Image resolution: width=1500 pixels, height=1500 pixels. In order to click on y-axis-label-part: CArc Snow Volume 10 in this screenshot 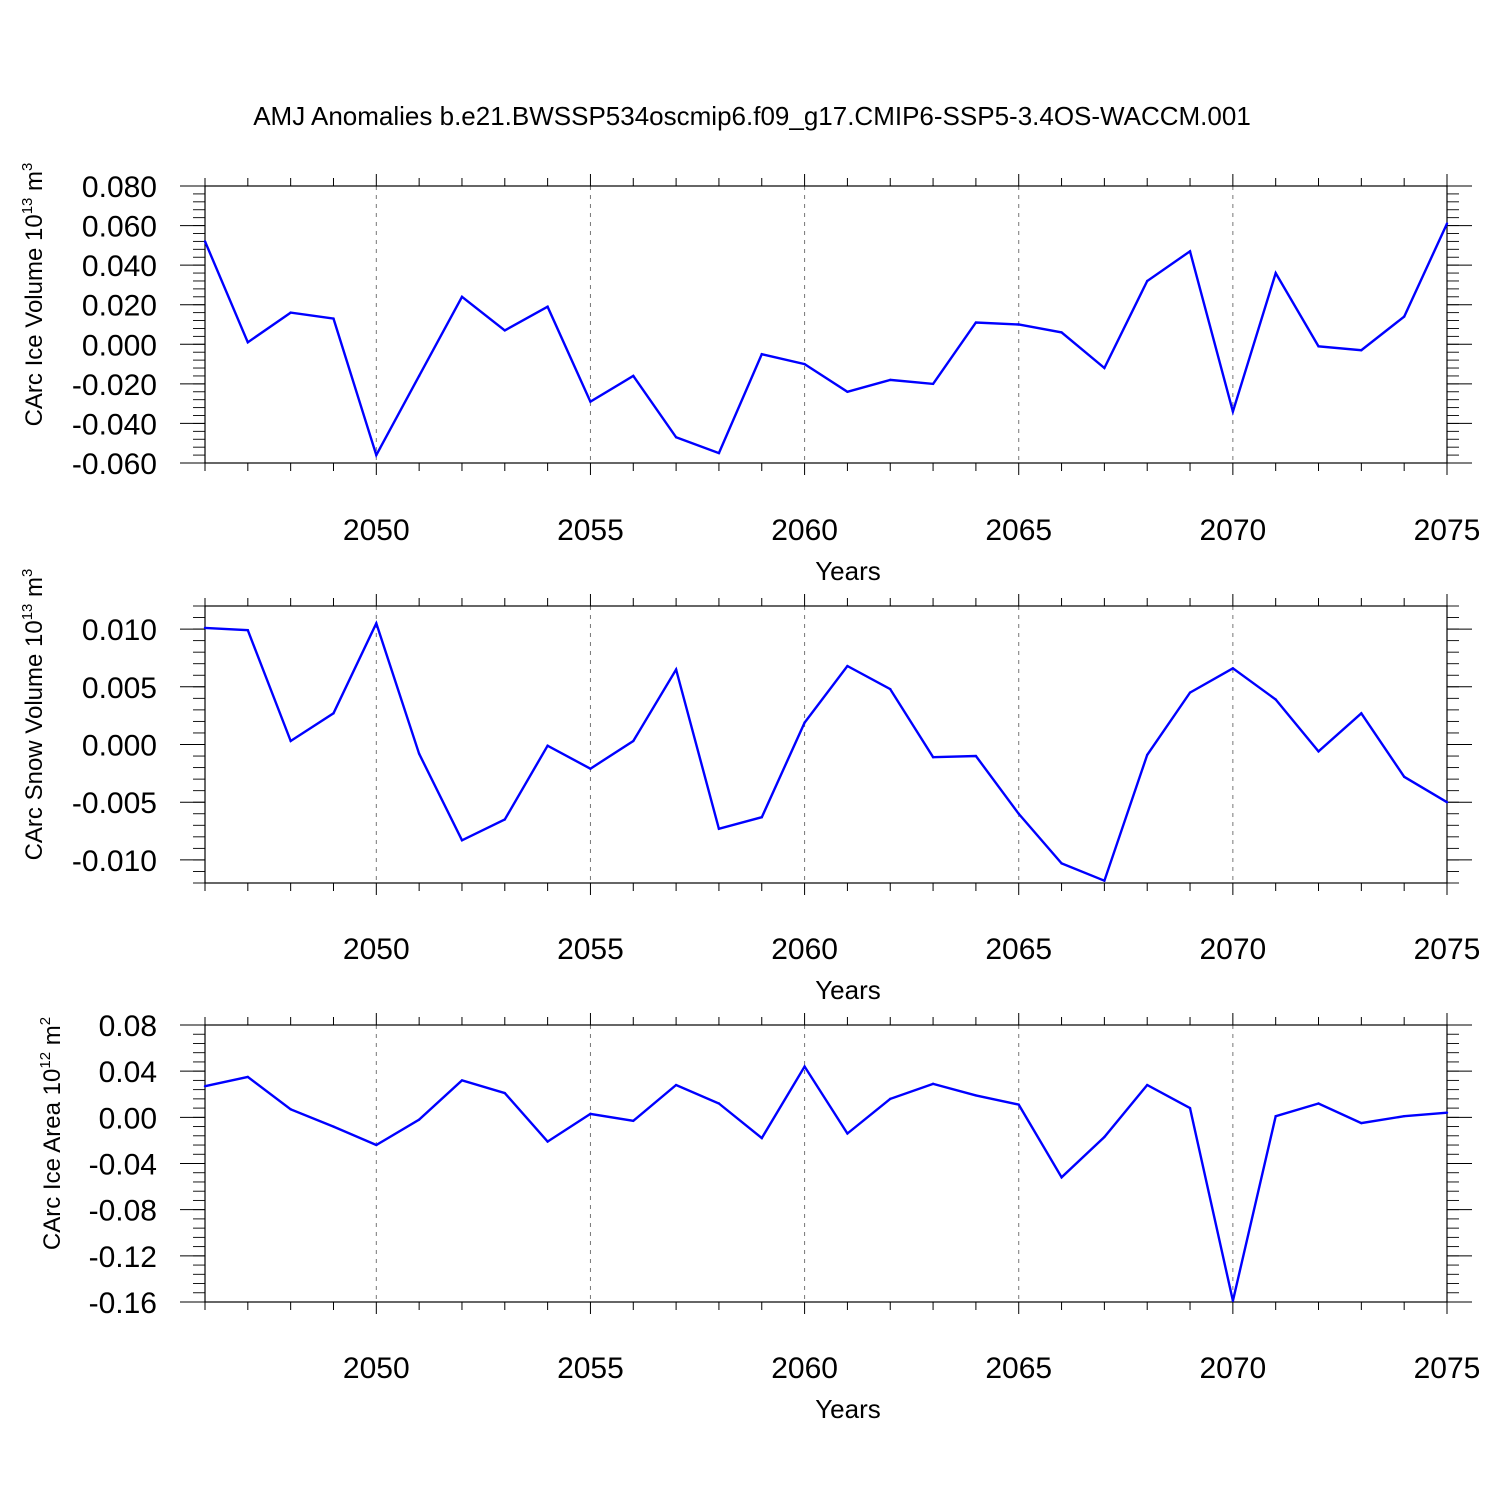, I will do `click(34, 740)`.